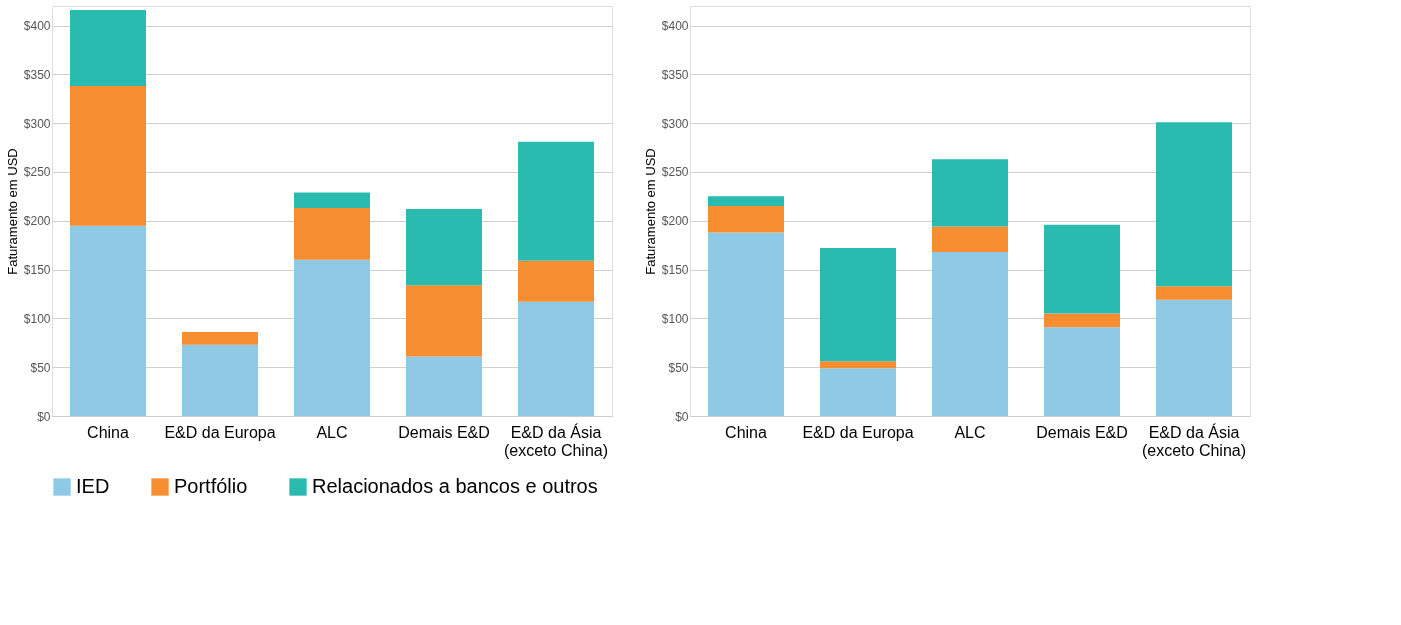  Describe the element at coordinates (93, 486) in the screenshot. I see `legend-label: IED` at that location.